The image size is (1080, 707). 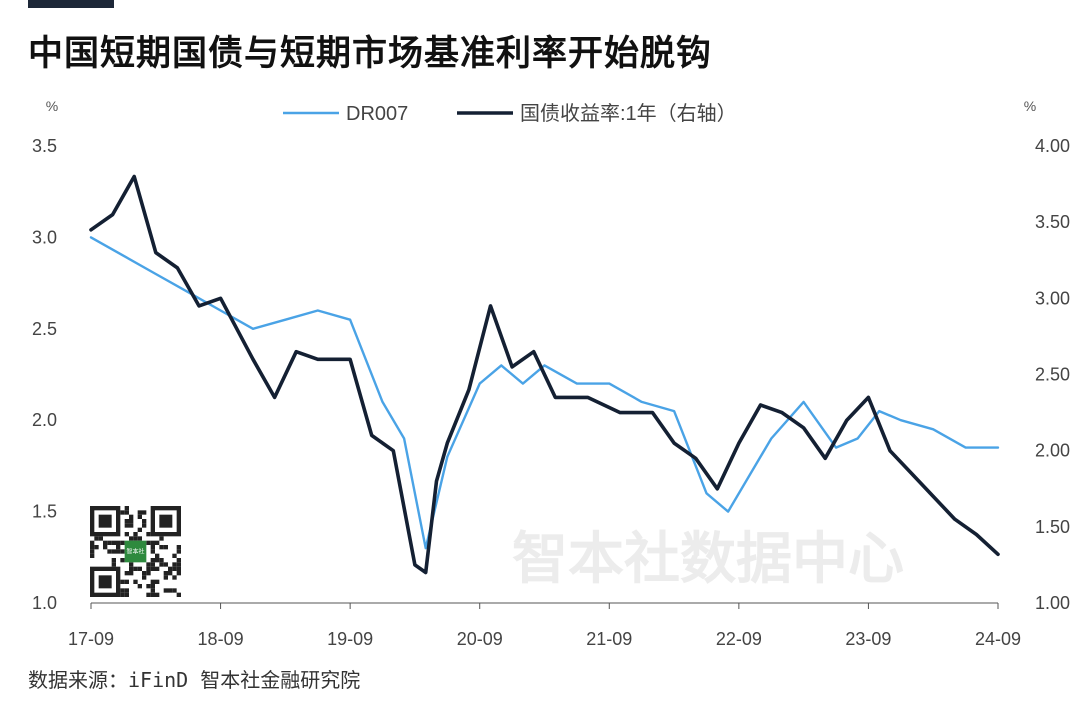 I want to click on x-tick-label: 23-09, so click(x=868, y=639).